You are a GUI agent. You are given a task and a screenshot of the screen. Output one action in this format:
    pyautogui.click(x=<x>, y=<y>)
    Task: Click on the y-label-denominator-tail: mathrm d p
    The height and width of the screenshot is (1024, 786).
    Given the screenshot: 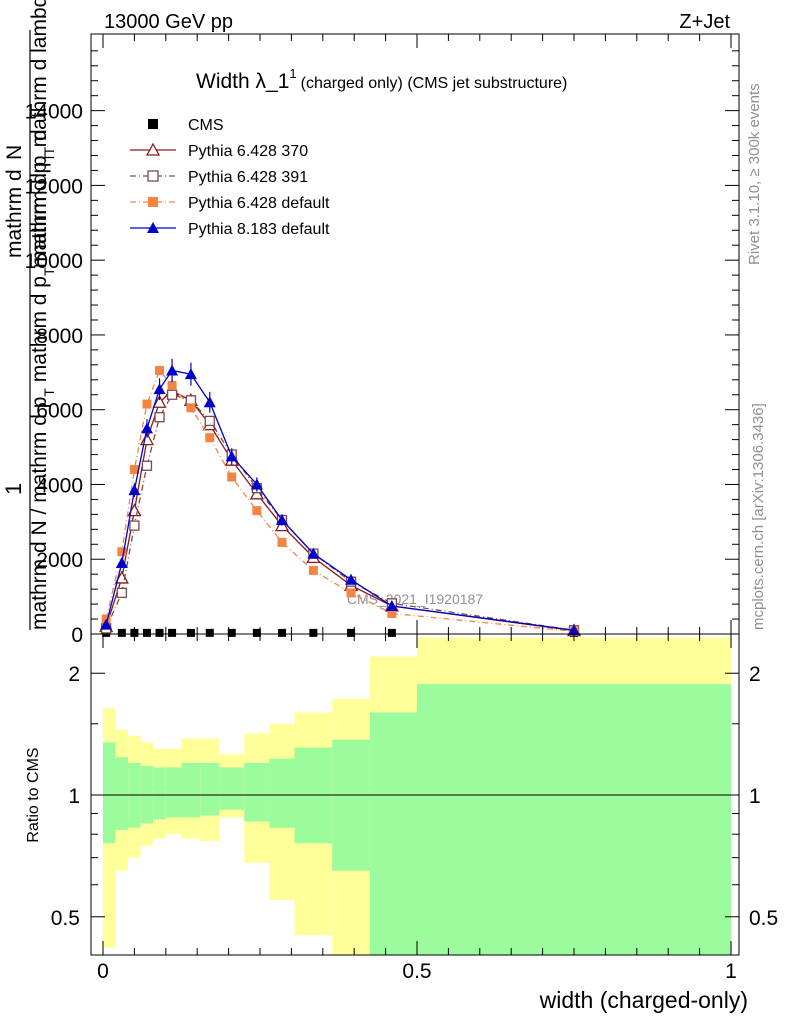 What is the action you would take?
    pyautogui.click(x=39, y=332)
    